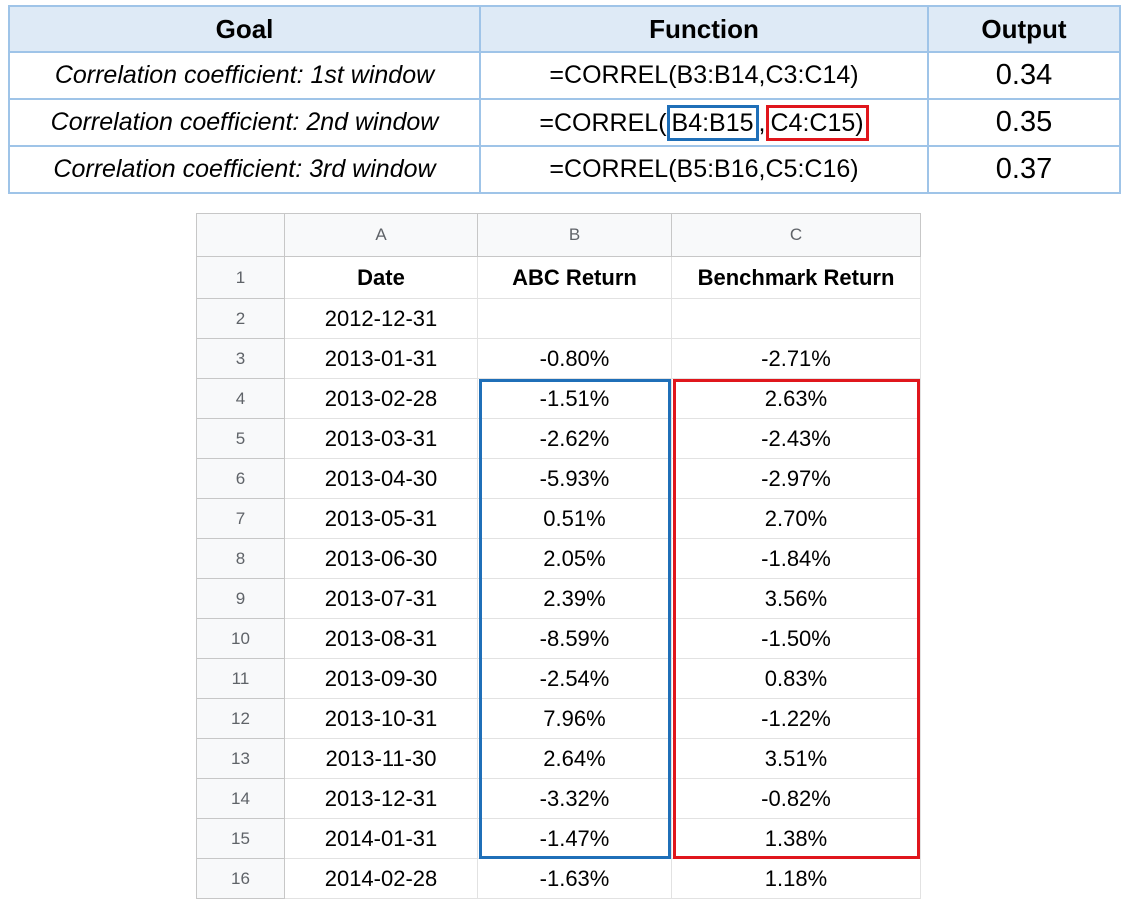 This screenshot has width=1129, height=916. I want to click on table-row: 7 2013-05-31 0.51% 2.70%, so click(558, 518).